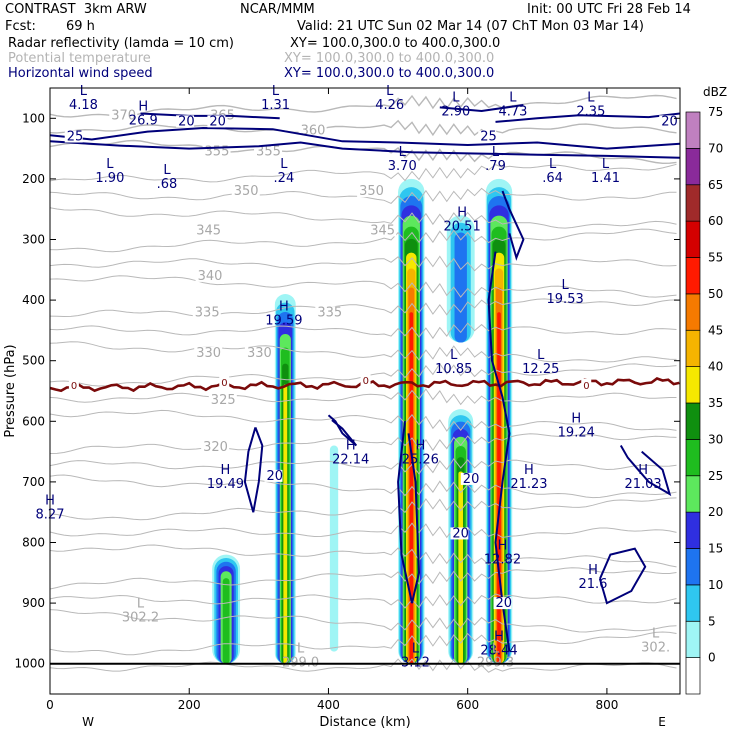  I want to click on extremum-value: 19.59, so click(283, 320).